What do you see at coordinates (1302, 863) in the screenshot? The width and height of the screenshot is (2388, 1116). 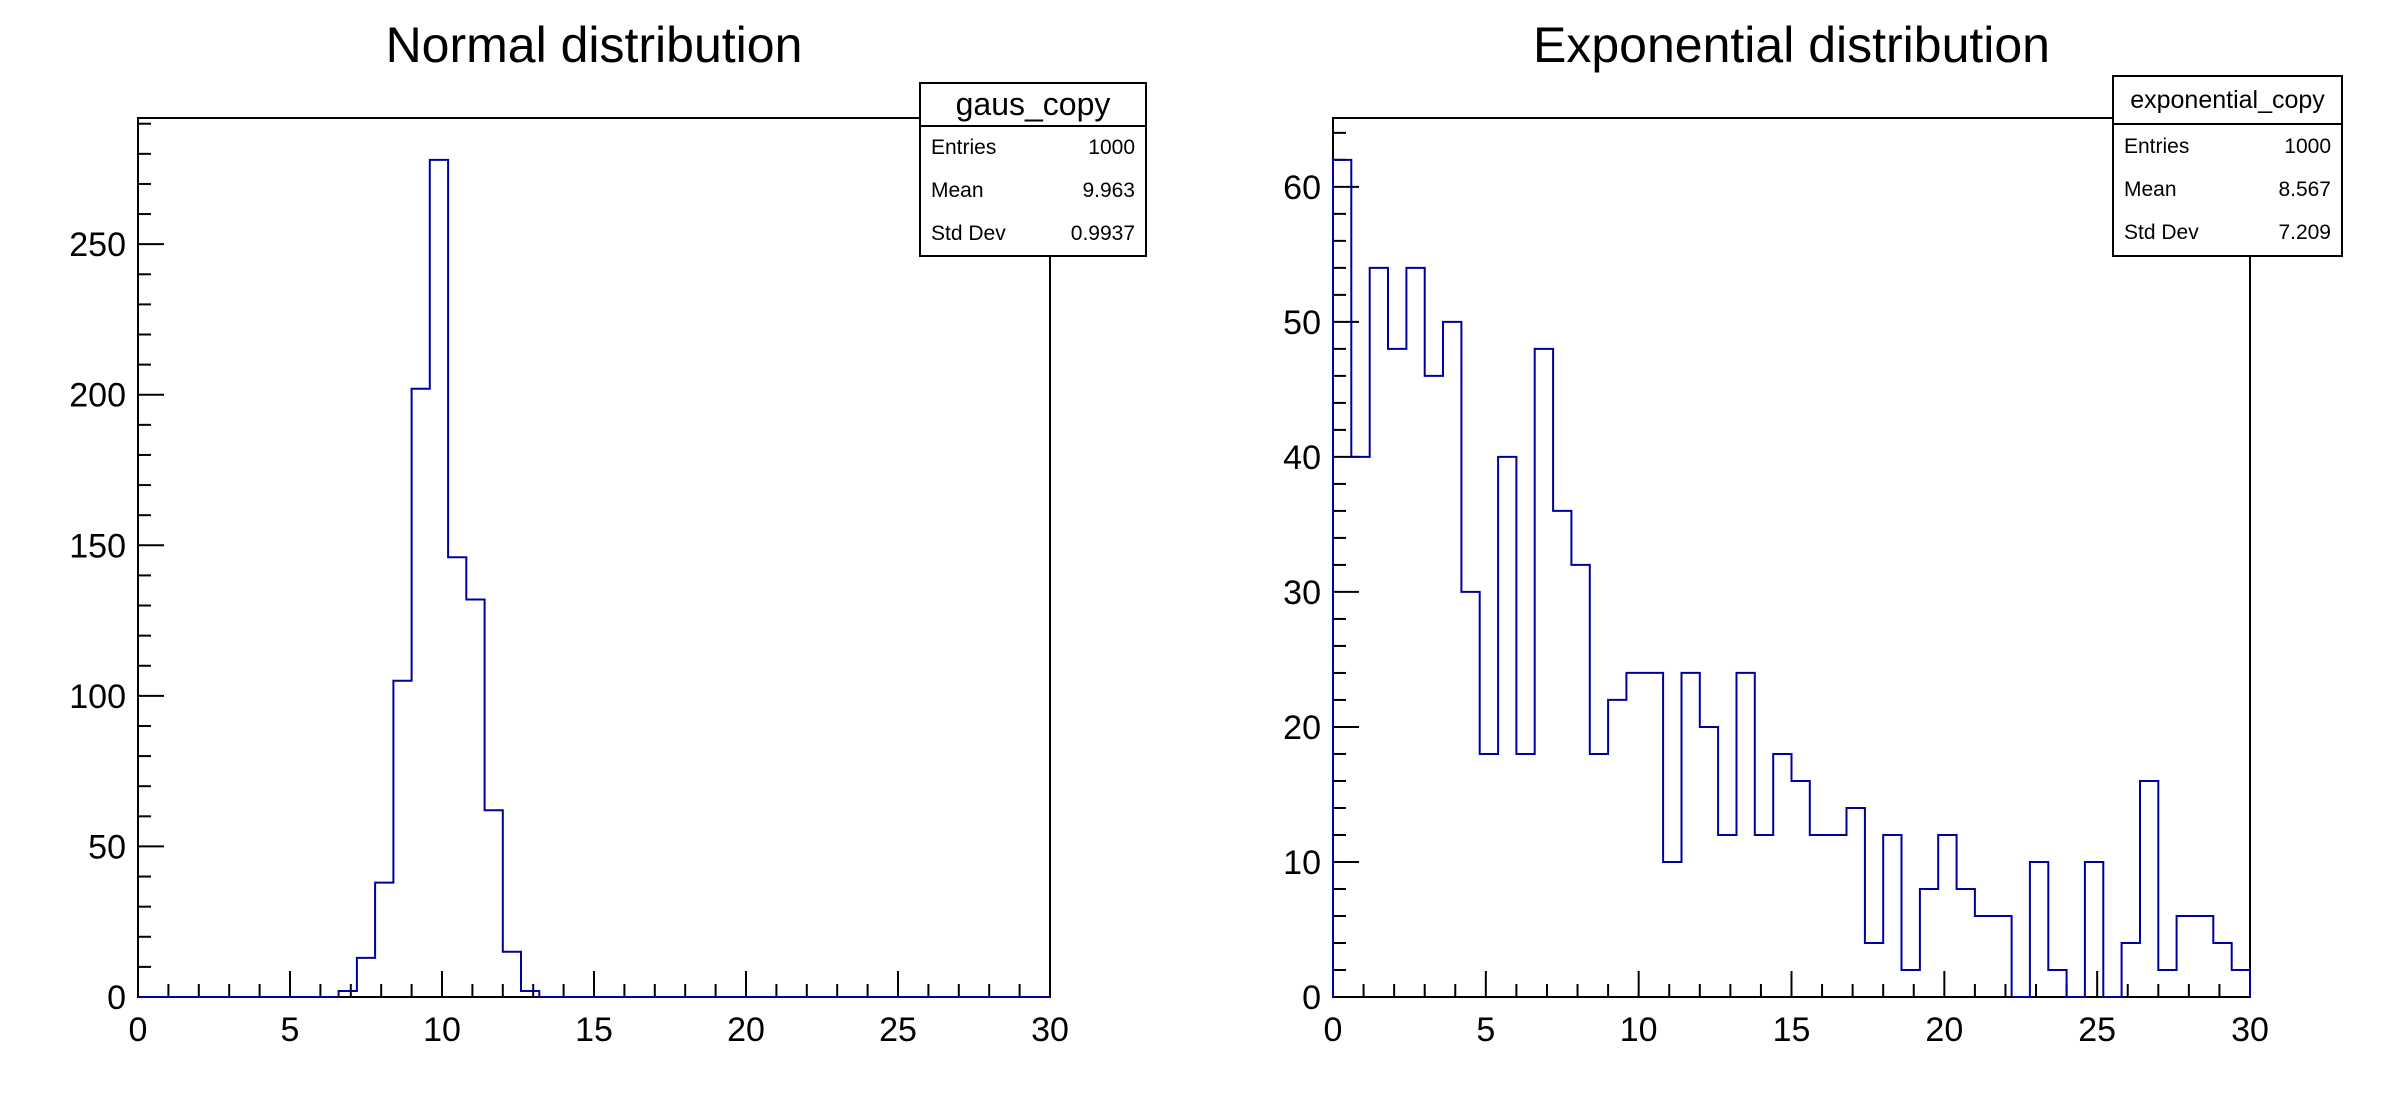 I see `y-tick-label: 10` at bounding box center [1302, 863].